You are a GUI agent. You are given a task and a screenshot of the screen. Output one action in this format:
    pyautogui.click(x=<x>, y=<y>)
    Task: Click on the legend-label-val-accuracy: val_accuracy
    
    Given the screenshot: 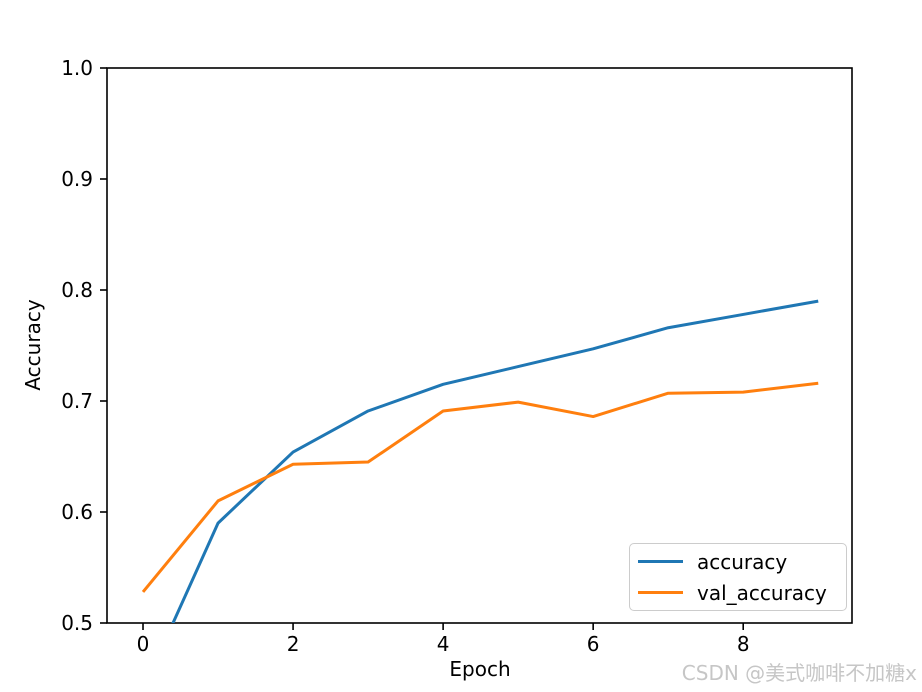 What is the action you would take?
    pyautogui.click(x=762, y=592)
    